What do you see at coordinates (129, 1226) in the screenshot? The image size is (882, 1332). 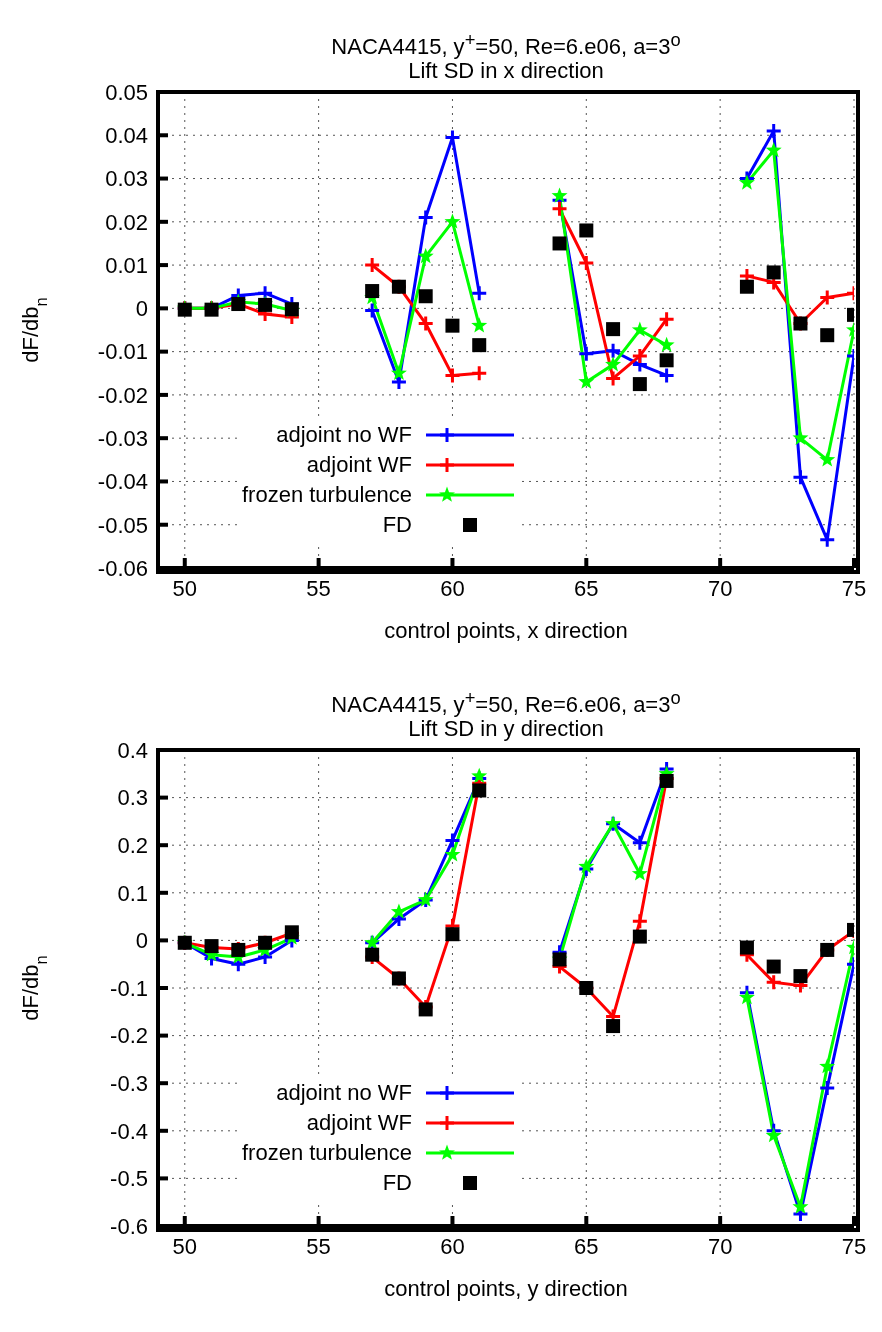 I see `y-tick-label: -0.6` at bounding box center [129, 1226].